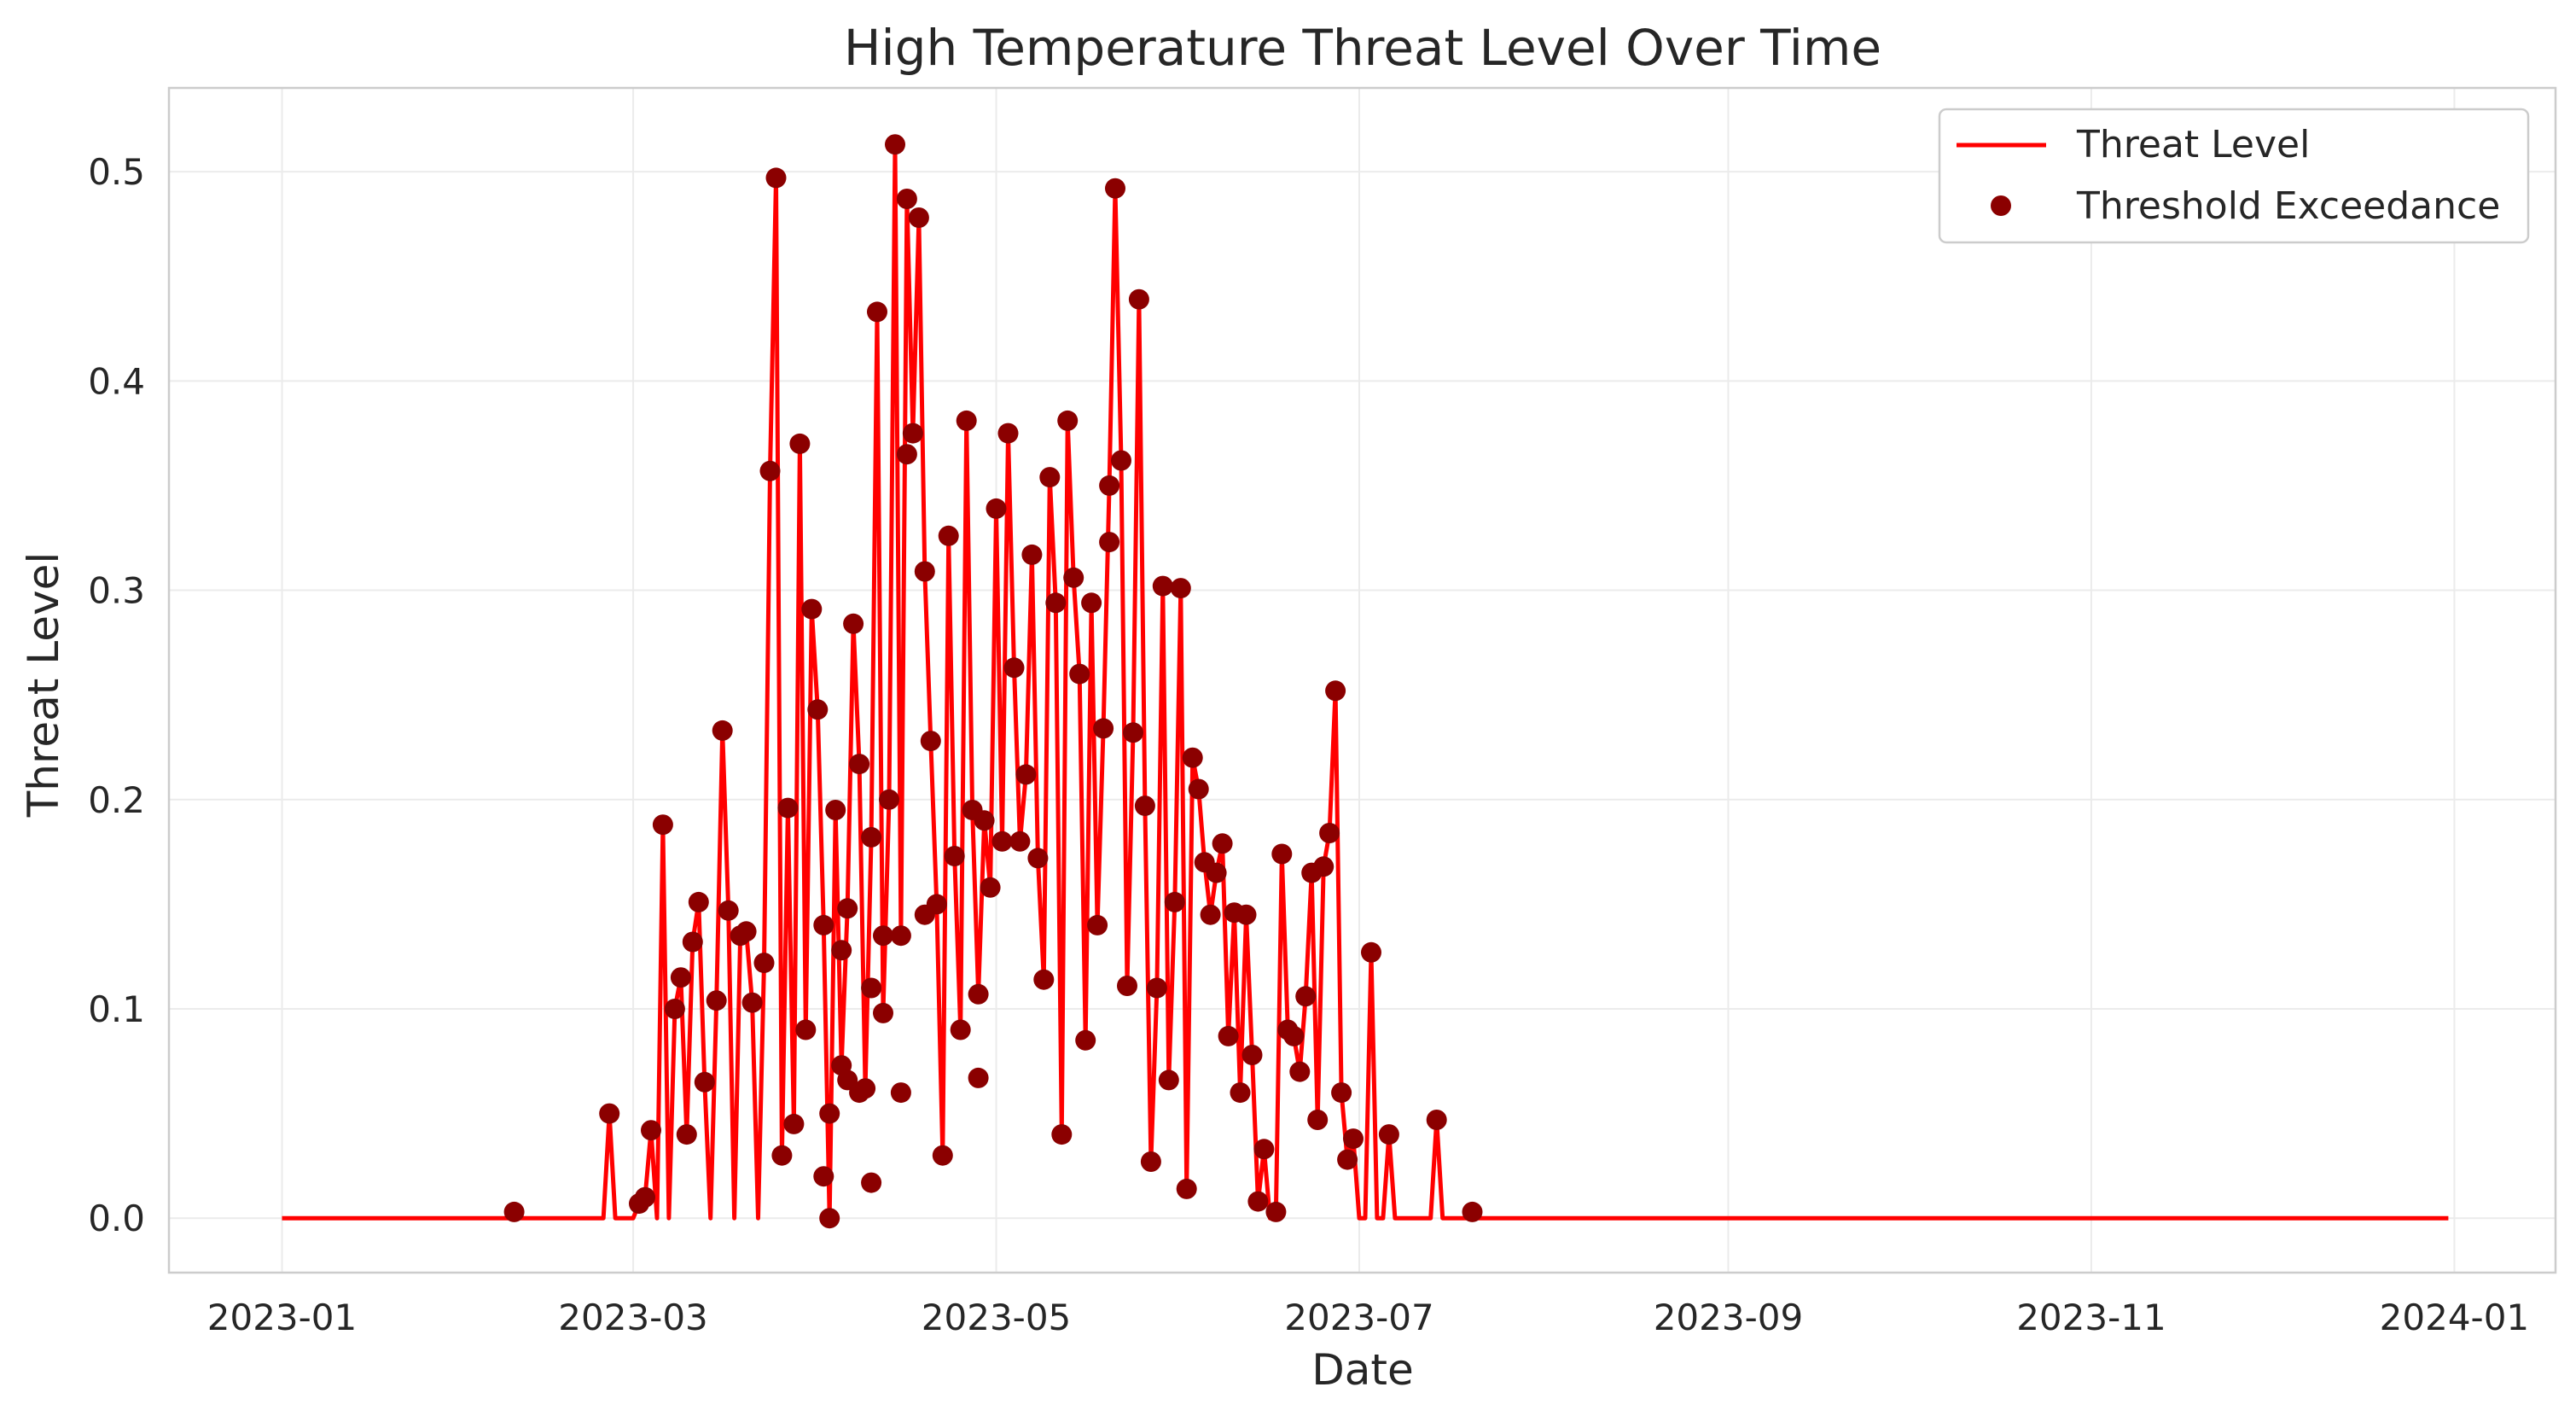  I want to click on y-axis-label: Threat Level, so click(43, 685).